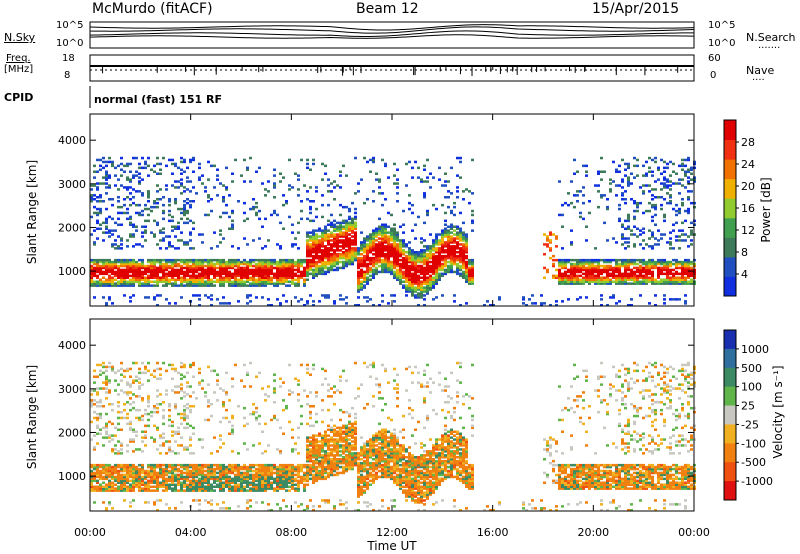  What do you see at coordinates (20, 37) in the screenshot?
I see `nsky-label: N.Sky` at bounding box center [20, 37].